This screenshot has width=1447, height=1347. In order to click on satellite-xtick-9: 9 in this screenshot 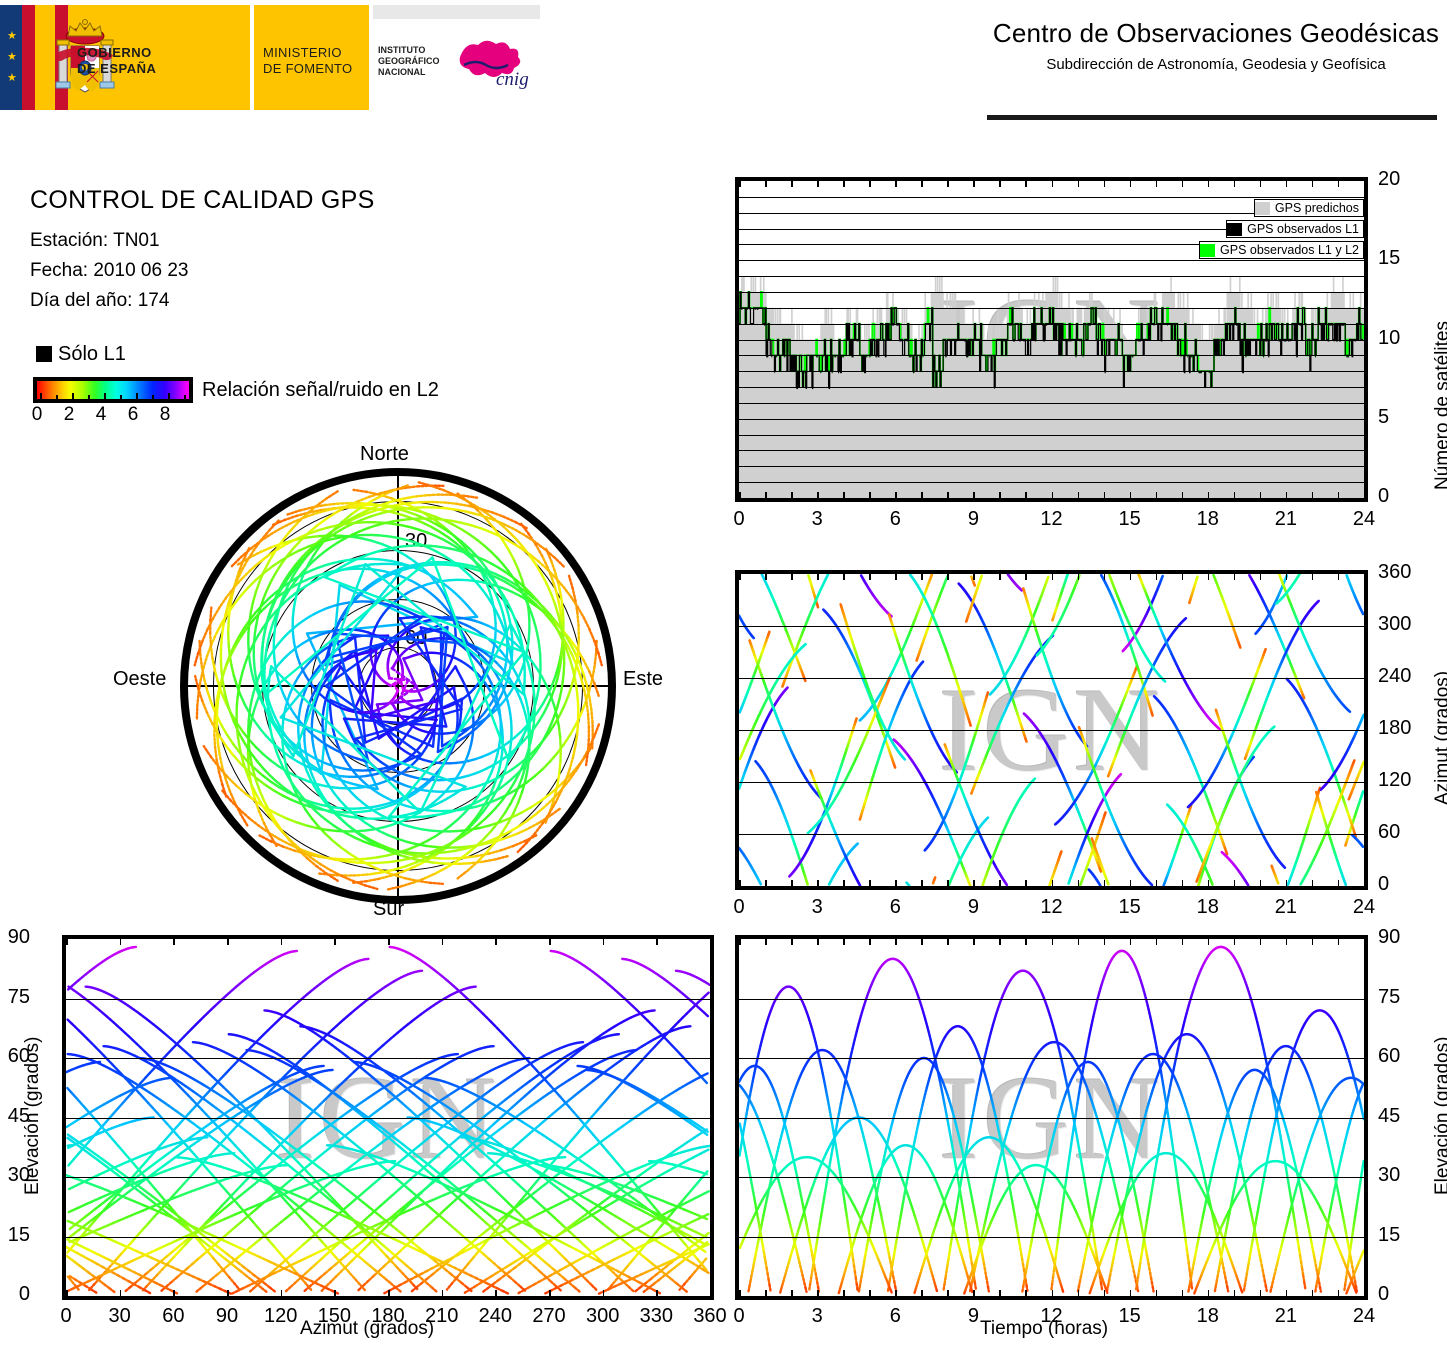, I will do `click(973, 519)`.